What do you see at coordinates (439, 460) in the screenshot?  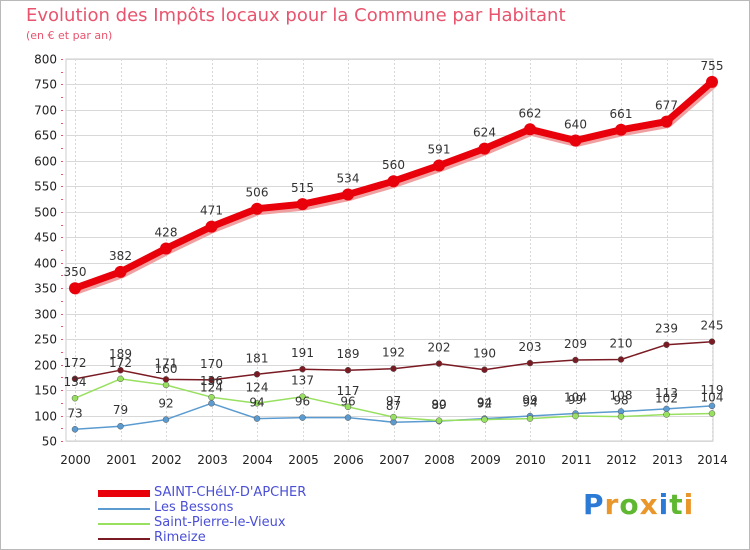 I see `x-tick-label: 2008` at bounding box center [439, 460].